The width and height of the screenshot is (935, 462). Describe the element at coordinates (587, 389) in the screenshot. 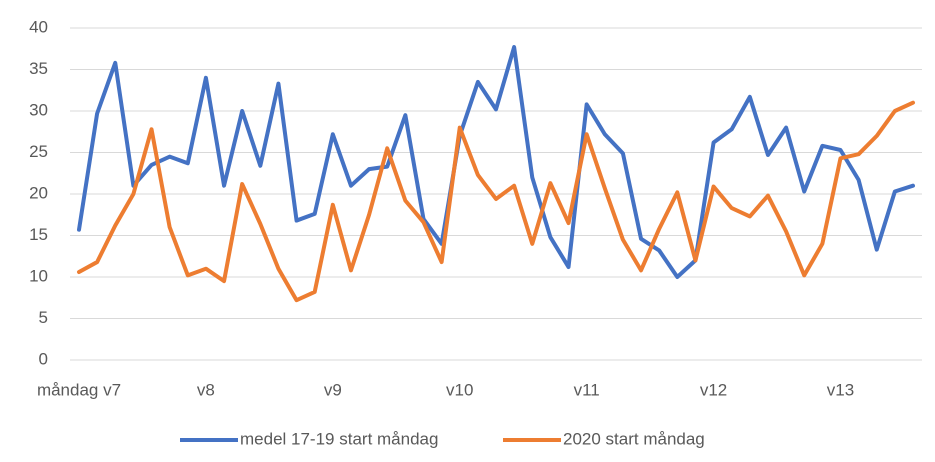

I see `x-tick-label: v11` at that location.